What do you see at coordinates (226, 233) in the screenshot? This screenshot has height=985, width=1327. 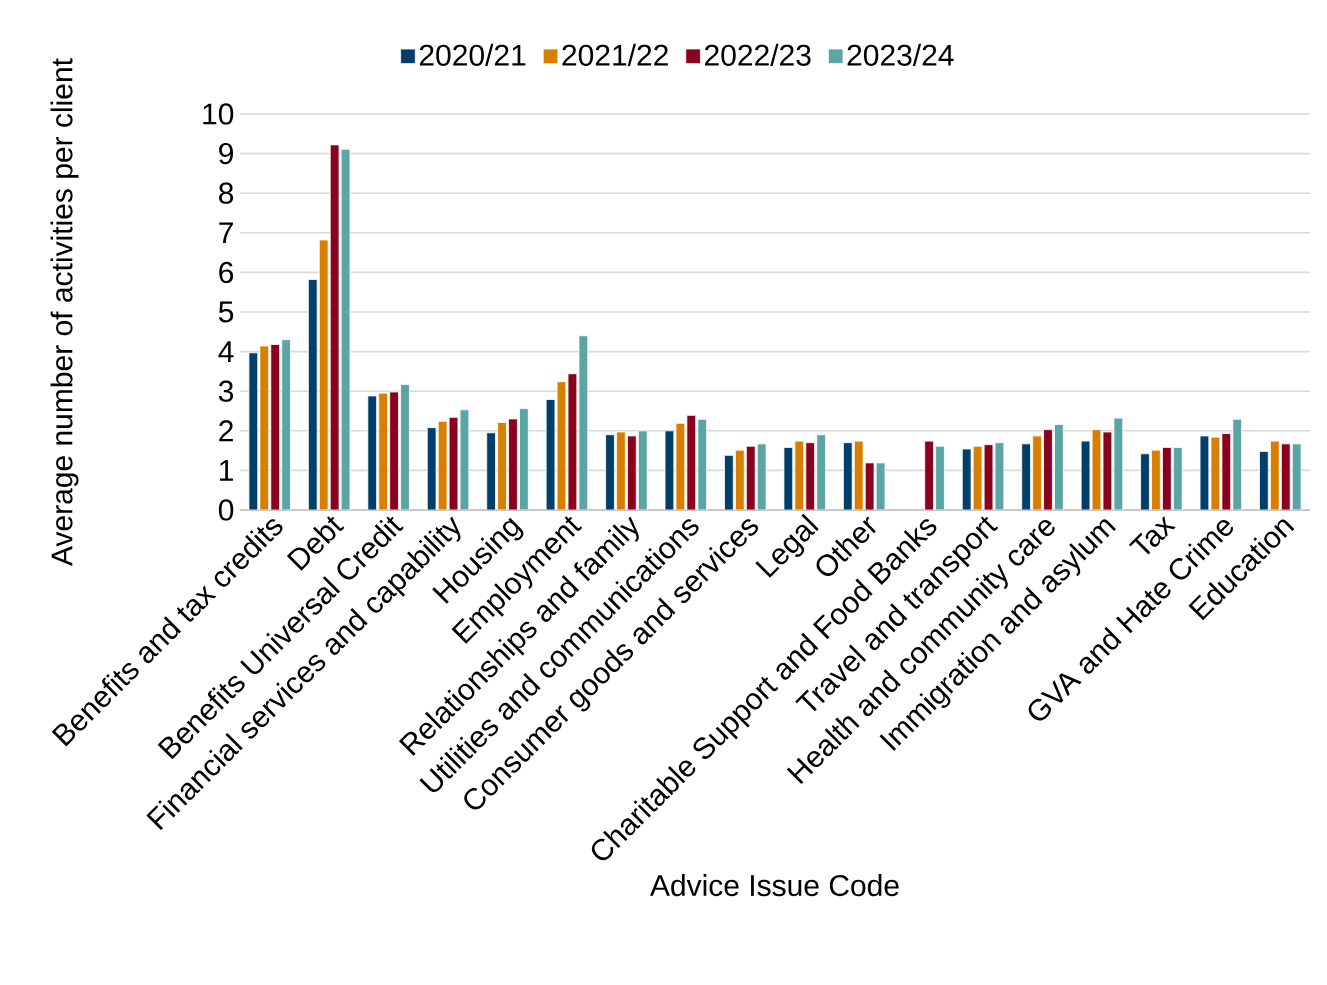 I see `y-tick-label: 7` at bounding box center [226, 233].